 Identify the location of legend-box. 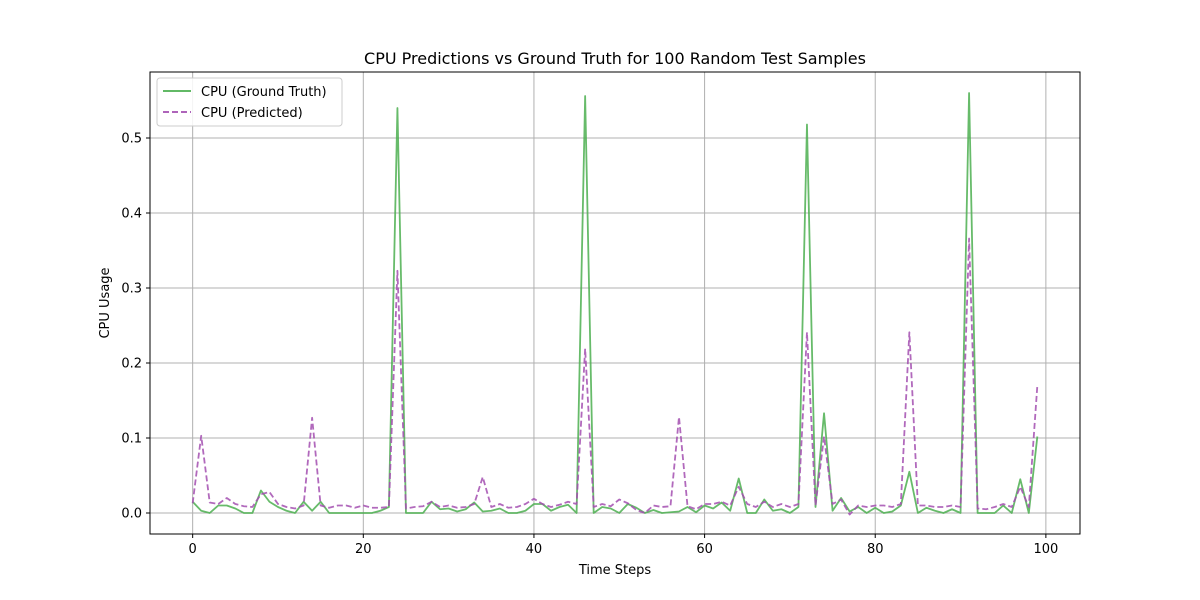
(249, 102).